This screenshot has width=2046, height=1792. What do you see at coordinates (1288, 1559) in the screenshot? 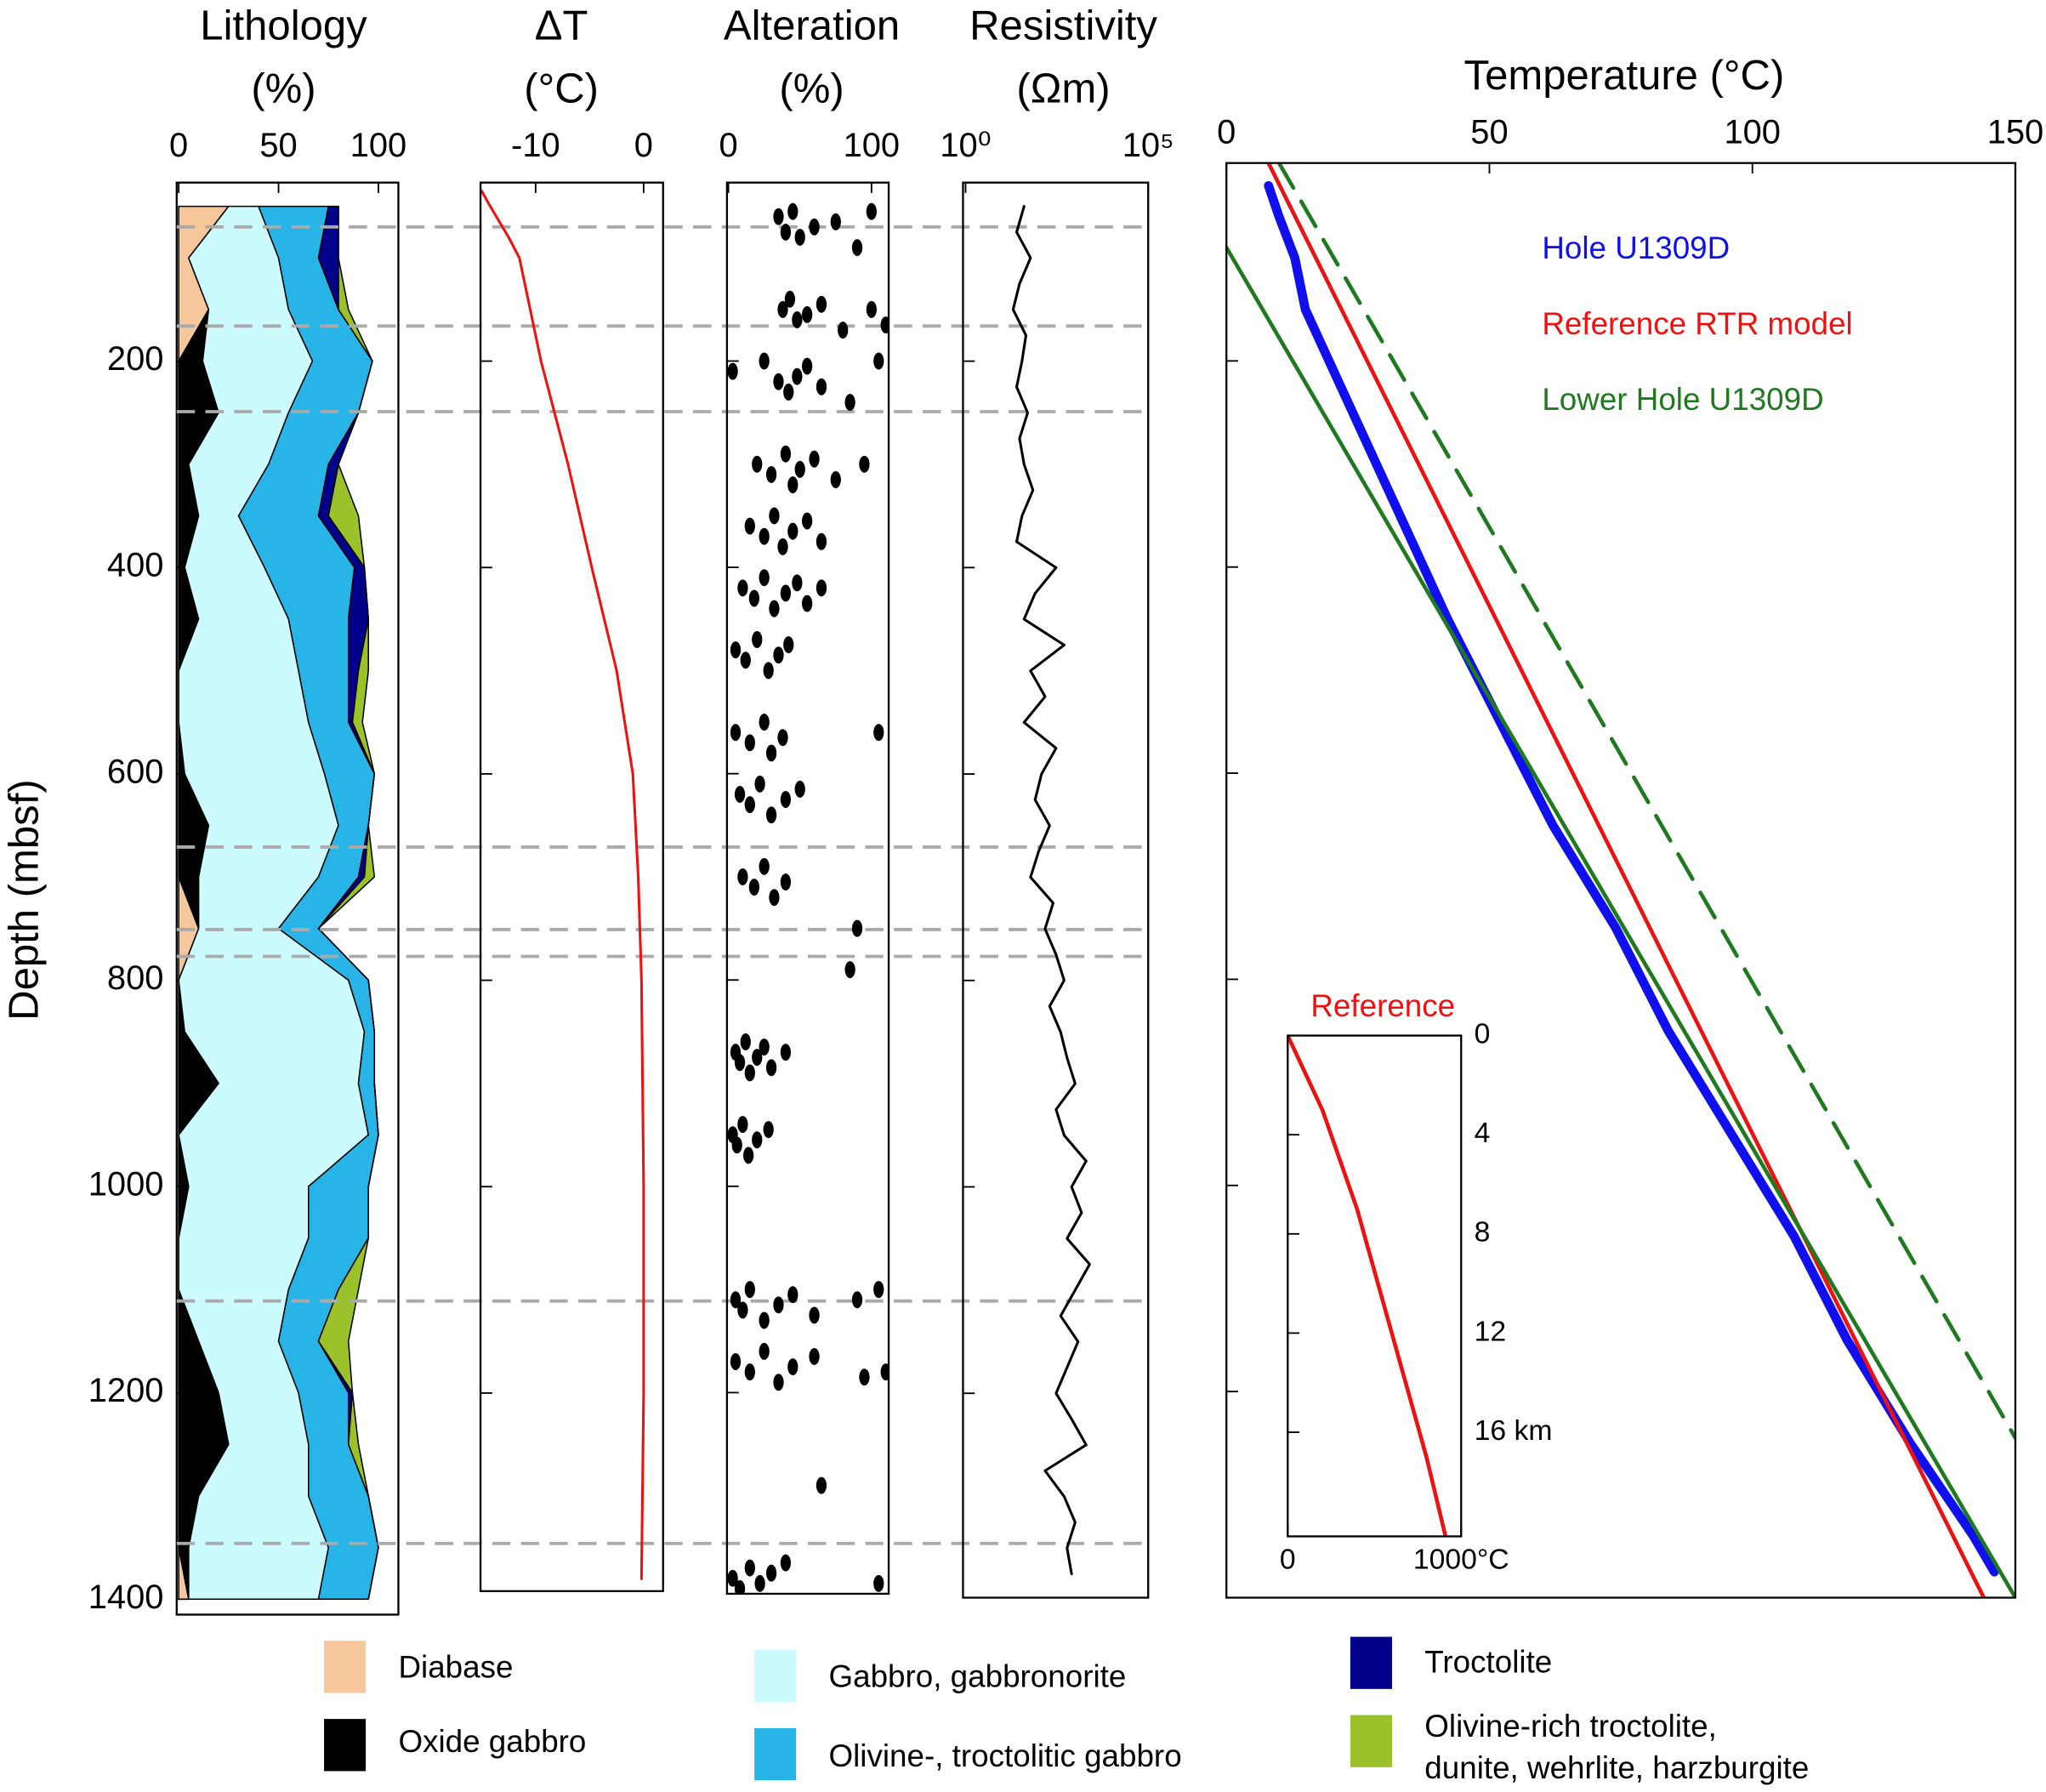
I see `x-tick-label: 0` at bounding box center [1288, 1559].